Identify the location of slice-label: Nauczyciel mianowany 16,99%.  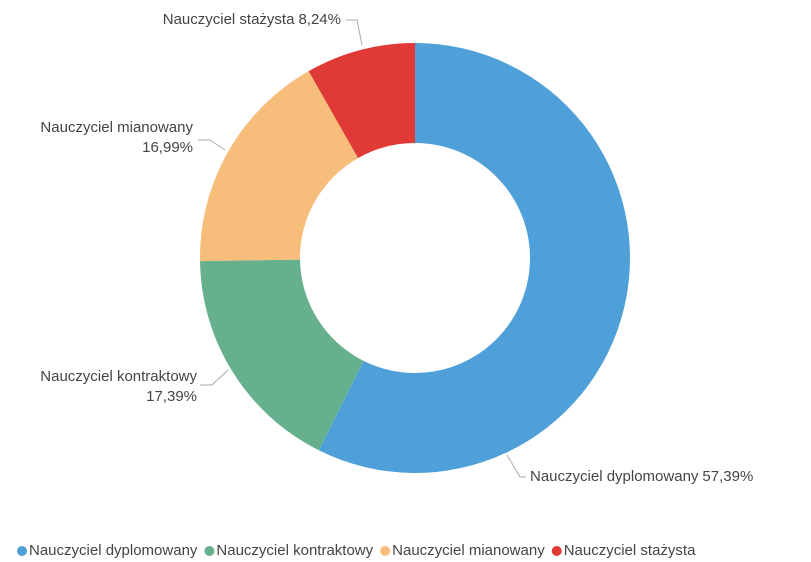
(116, 137).